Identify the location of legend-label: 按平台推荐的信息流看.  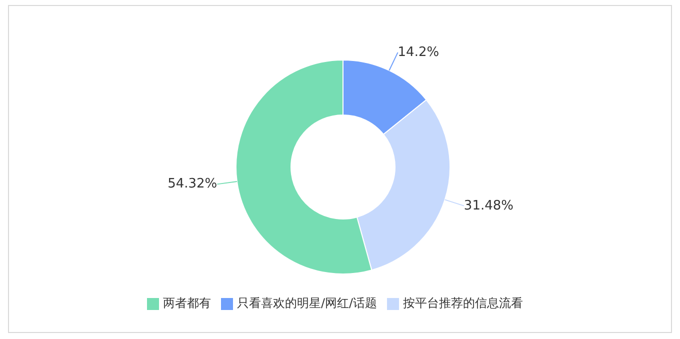
(463, 303).